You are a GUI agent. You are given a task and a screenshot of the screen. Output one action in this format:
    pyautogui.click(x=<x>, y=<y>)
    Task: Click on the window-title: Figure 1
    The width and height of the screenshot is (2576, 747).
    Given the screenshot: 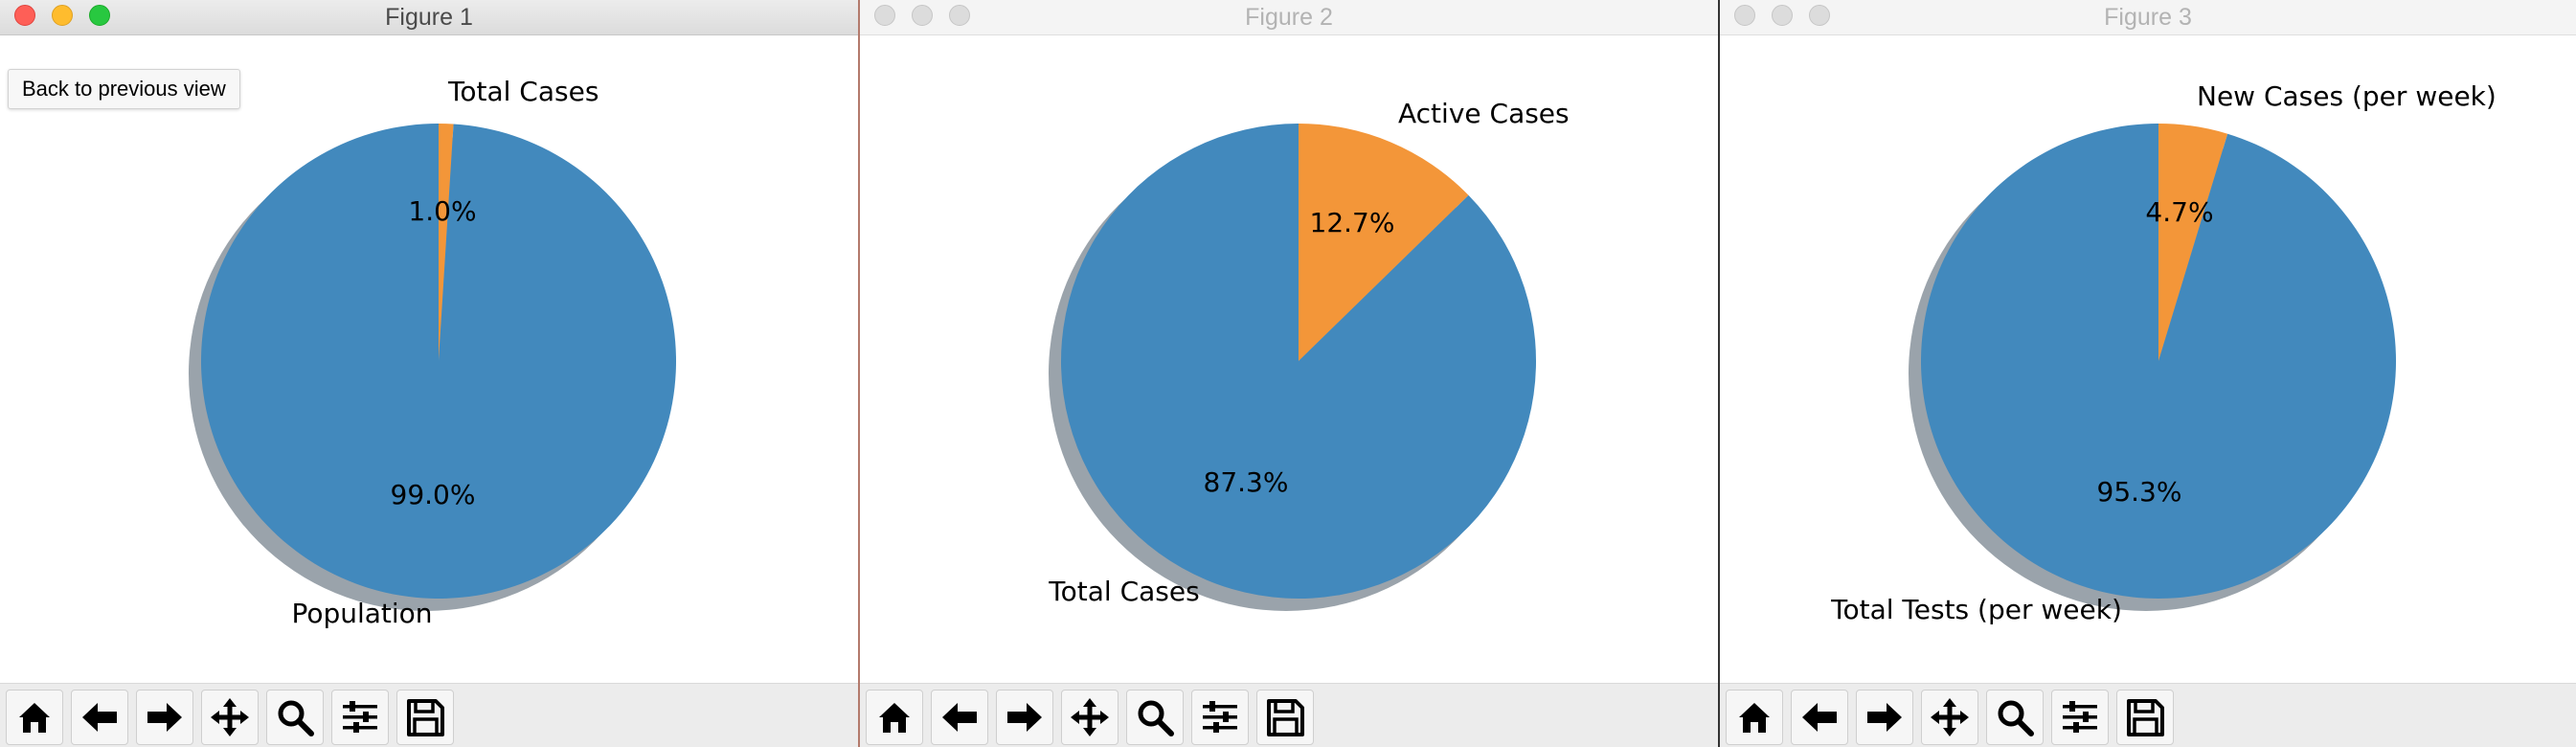 What is the action you would take?
    pyautogui.click(x=429, y=18)
    